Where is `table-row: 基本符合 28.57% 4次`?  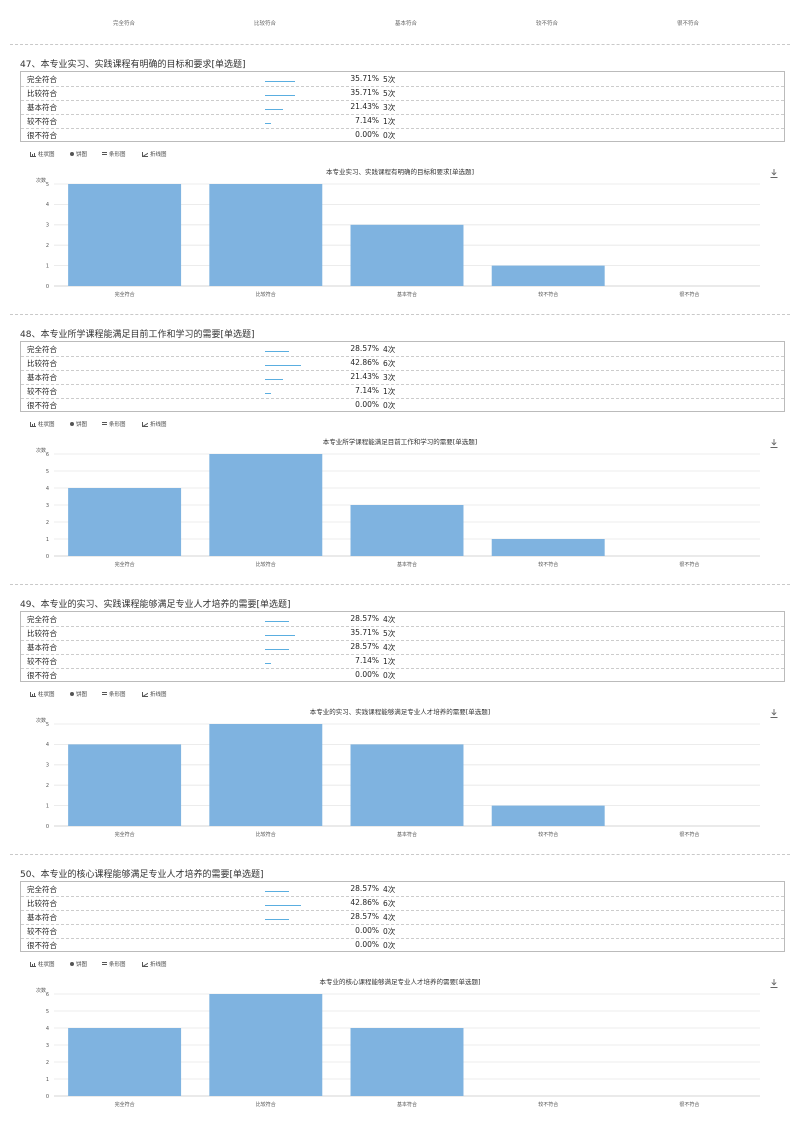 table-row: 基本符合 28.57% 4次 is located at coordinates (402, 917).